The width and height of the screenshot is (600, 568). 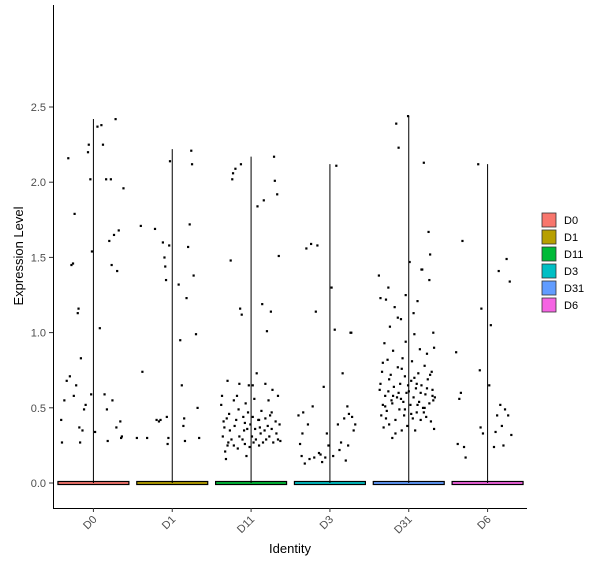 I want to click on y-tick-label: 0.0, so click(x=38, y=484).